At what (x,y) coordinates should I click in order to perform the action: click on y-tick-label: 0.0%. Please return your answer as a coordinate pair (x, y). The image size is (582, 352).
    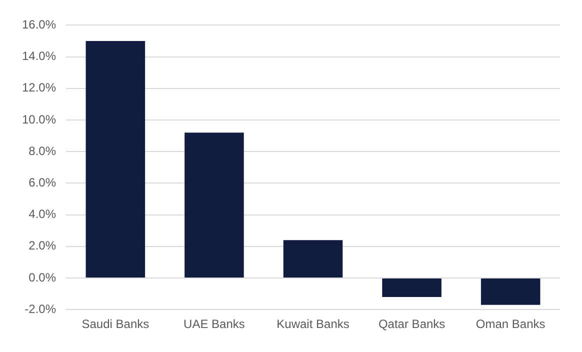
    Looking at the image, I should click on (42, 277).